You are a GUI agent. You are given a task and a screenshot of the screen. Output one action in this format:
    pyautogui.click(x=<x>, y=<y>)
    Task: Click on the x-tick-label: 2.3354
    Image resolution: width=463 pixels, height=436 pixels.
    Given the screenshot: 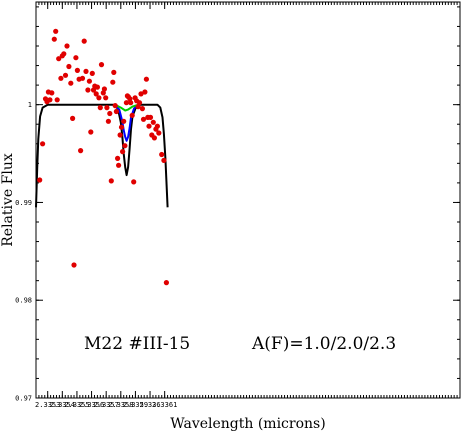 What is the action you would take?
    pyautogui.click(x=62, y=405)
    